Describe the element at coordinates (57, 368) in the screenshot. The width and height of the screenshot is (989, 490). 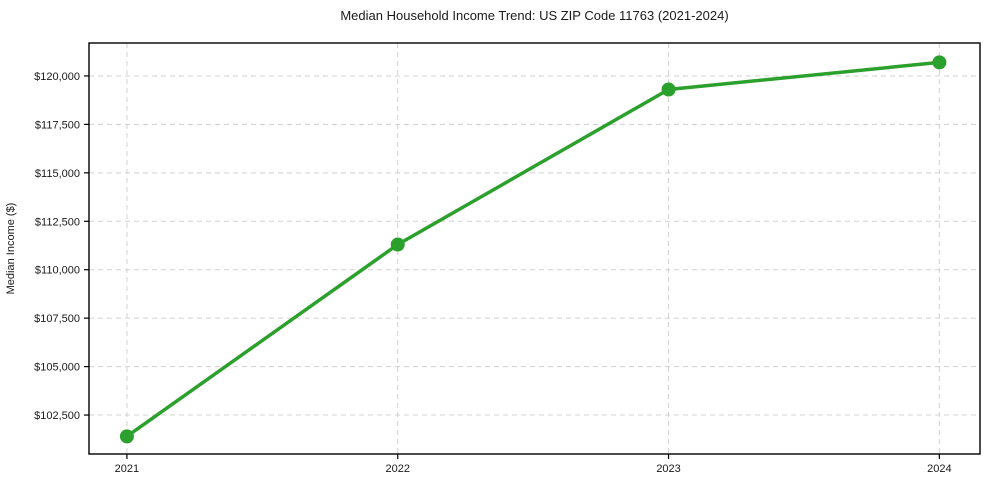
I see `y-tick-label: $105,000` at that location.